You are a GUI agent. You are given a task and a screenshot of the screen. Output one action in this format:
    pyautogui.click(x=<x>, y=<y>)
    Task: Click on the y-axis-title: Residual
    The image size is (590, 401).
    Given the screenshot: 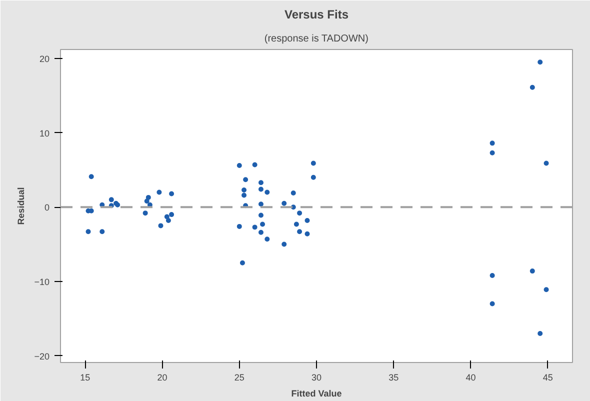 What is the action you would take?
    pyautogui.click(x=21, y=206)
    